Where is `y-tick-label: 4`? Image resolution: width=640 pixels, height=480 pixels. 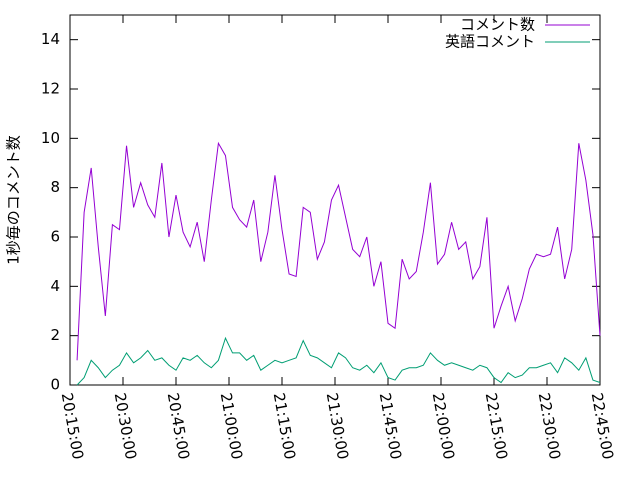
y-tick-label: 4 is located at coordinates (55, 286).